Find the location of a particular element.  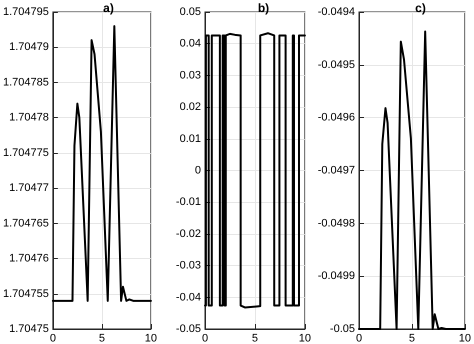

y-tick-label: -0.0496 is located at coordinates (336, 118).